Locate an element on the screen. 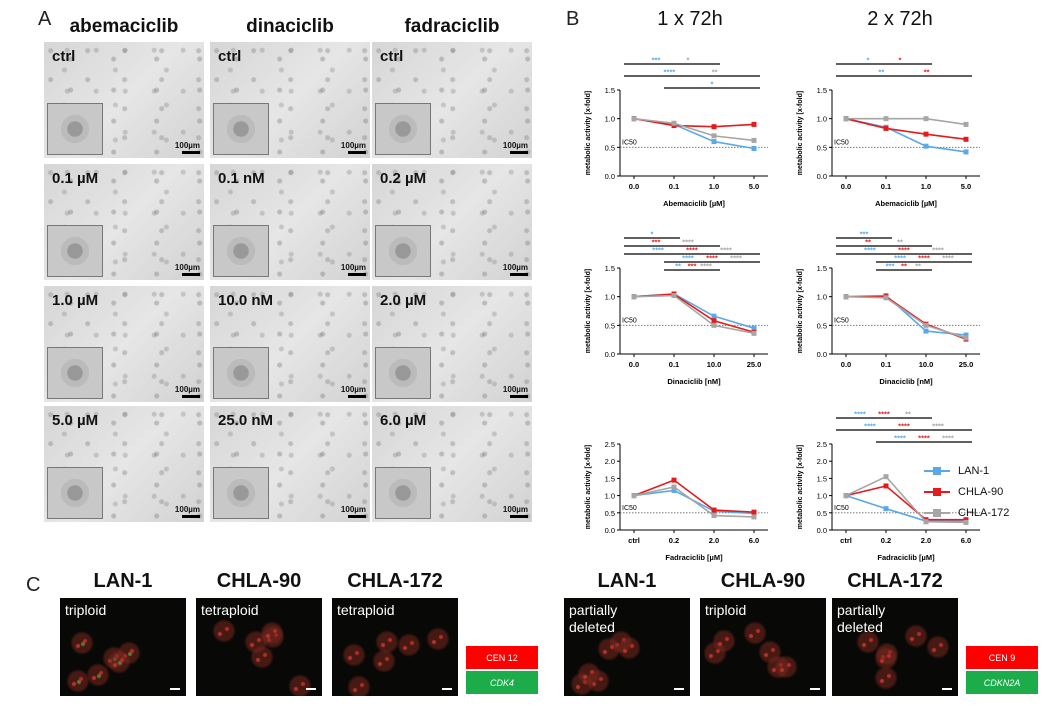 The image size is (1054, 710). micrograph-0-1: 0.1 µM 100µm is located at coordinates (124, 222).